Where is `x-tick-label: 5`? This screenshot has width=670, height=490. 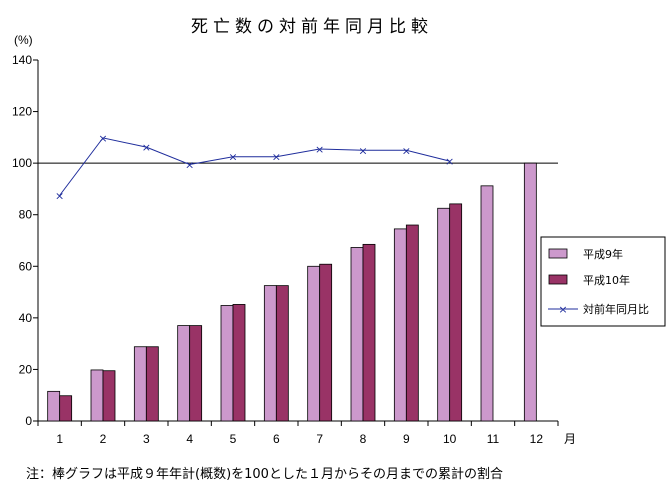 x-tick-label: 5 is located at coordinates (233, 439).